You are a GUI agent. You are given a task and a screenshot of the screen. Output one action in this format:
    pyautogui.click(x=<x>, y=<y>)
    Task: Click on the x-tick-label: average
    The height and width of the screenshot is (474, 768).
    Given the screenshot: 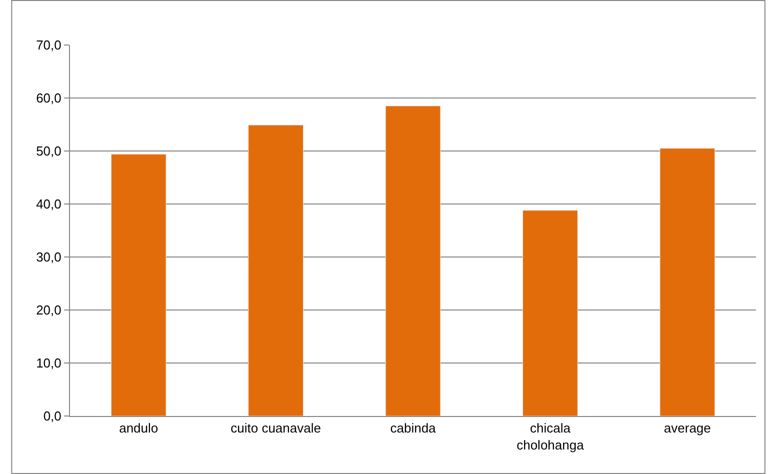 What is the action you would take?
    pyautogui.click(x=687, y=428)
    